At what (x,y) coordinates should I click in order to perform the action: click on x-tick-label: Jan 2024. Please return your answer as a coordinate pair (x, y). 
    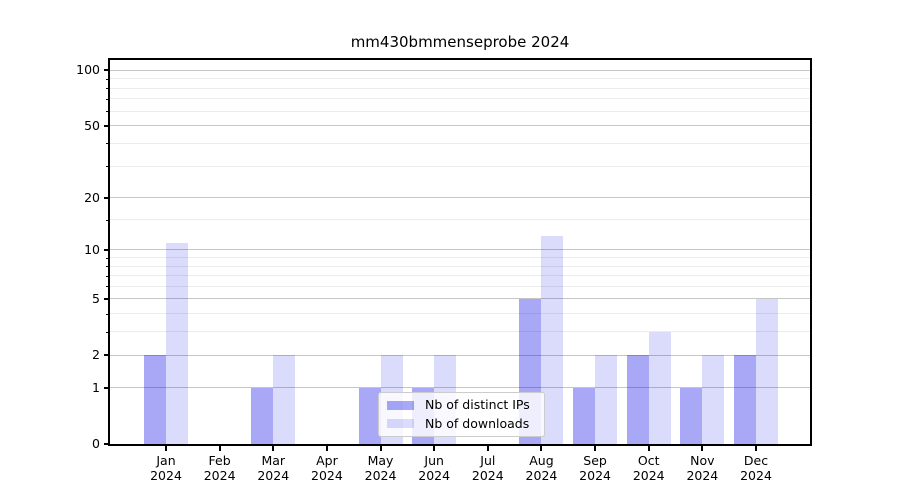
    Looking at the image, I should click on (166, 468).